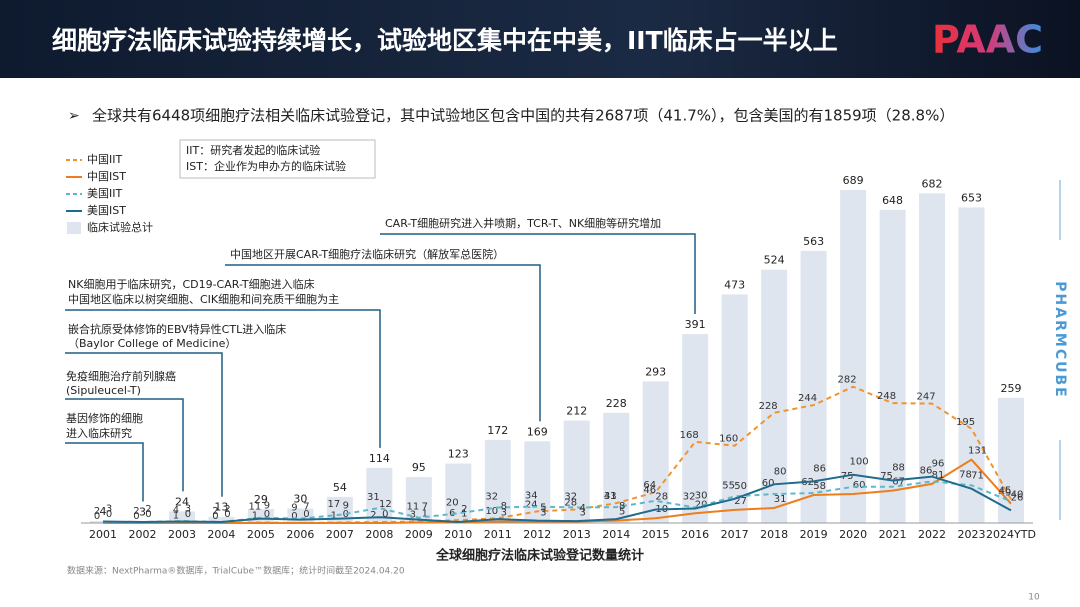  What do you see at coordinates (523, 223) in the screenshot?
I see `annotation: CAR-T细胞研究进入井喷期，TCR-T、NK细胞等研究增加` at bounding box center [523, 223].